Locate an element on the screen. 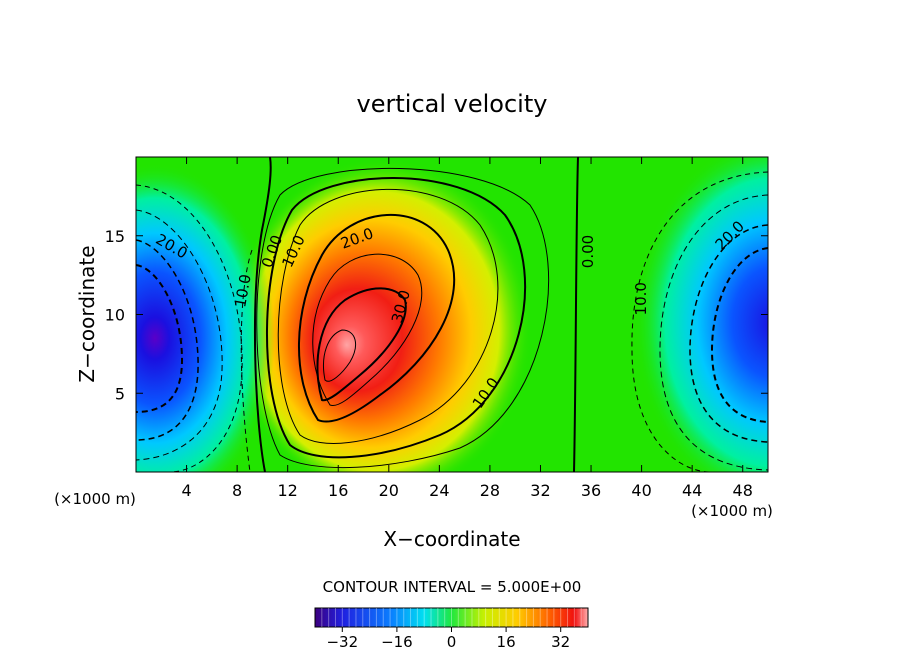 The width and height of the screenshot is (904, 654). x-tick-label: 8 is located at coordinates (237, 490).